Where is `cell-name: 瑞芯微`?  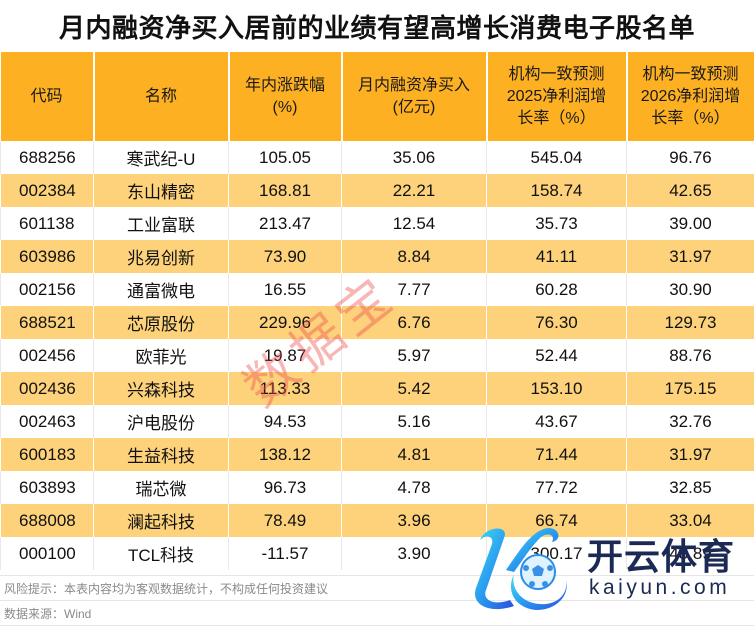
cell-name: 瑞芯微 is located at coordinates (161, 487).